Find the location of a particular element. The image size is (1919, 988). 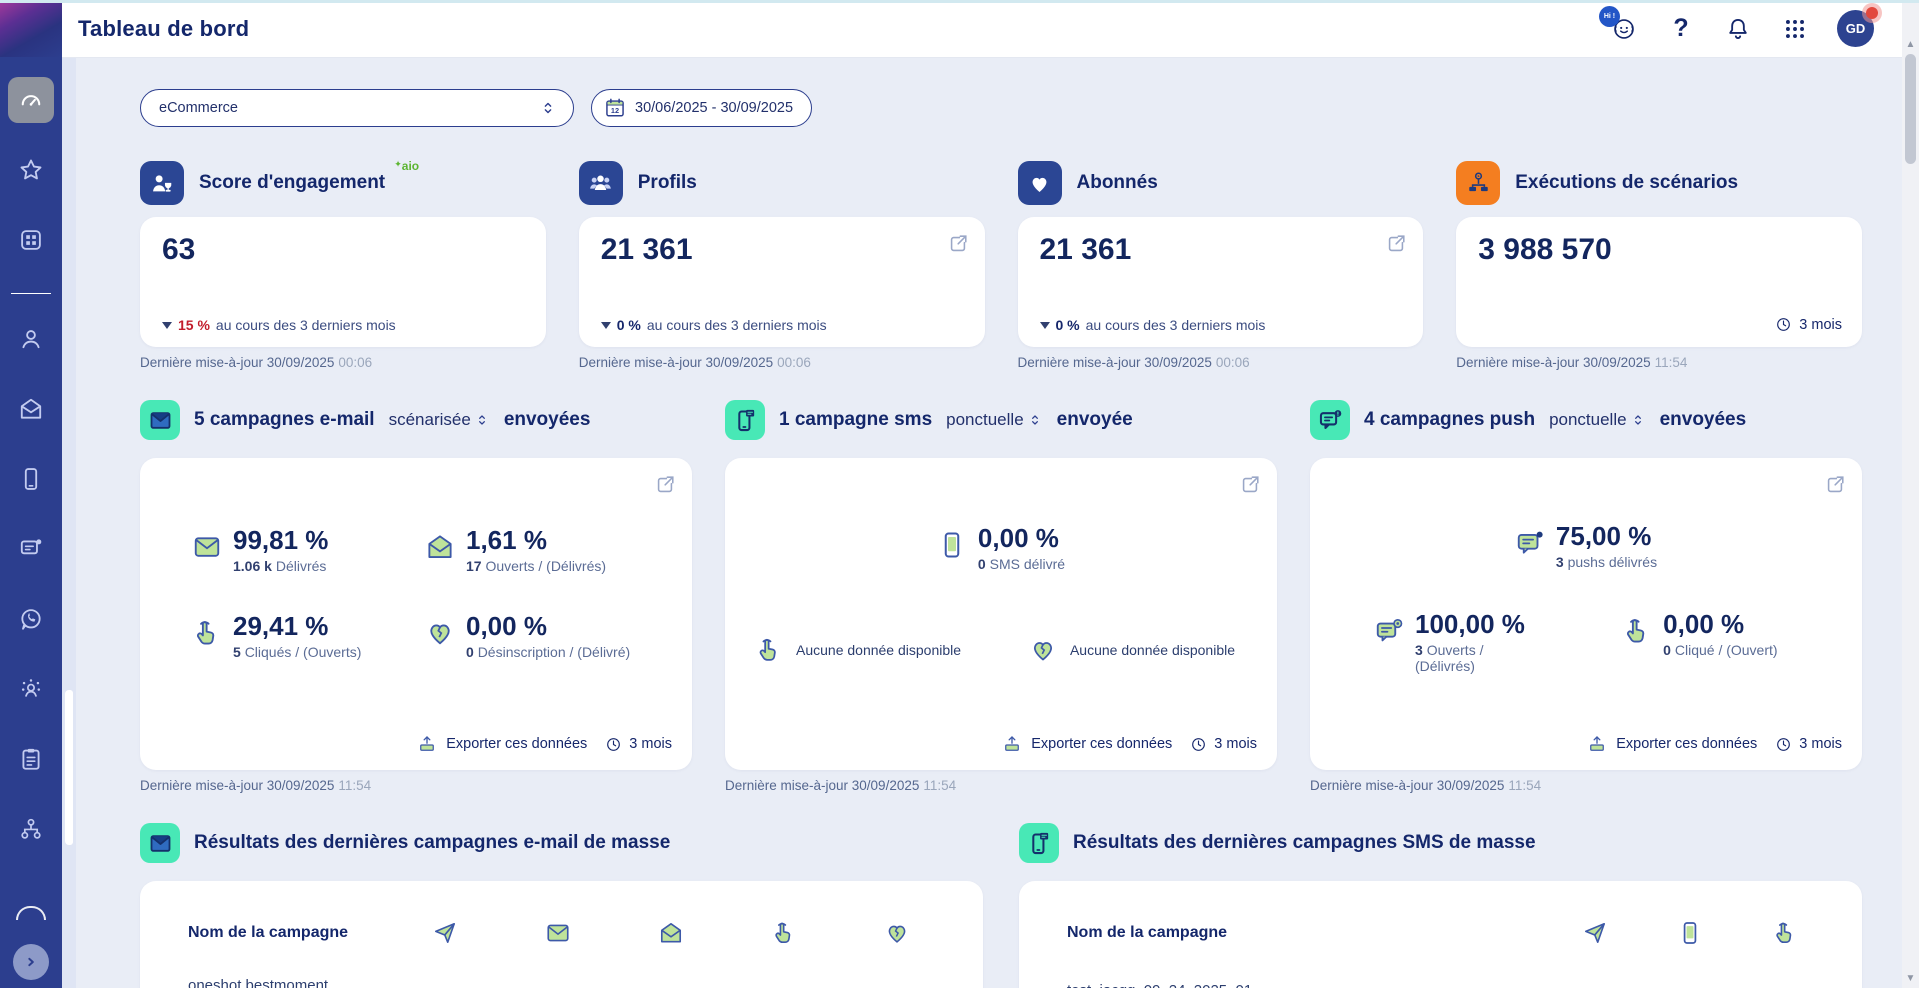

audience-icon is located at coordinates (31, 689).